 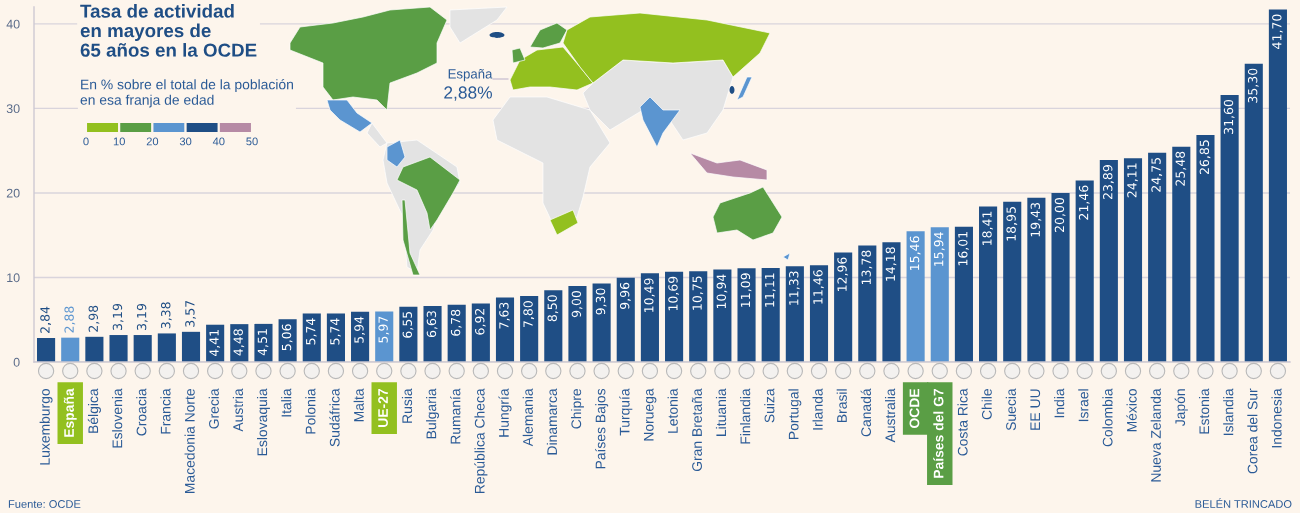 What do you see at coordinates (70, 412) in the screenshot?
I see `x-tick-label: España` at bounding box center [70, 412].